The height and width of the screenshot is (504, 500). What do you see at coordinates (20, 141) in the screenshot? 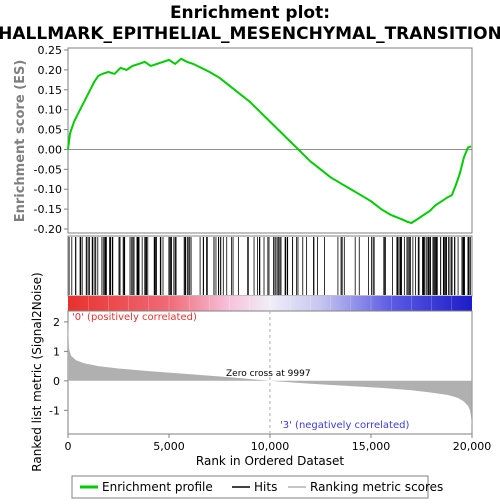
I see `es-ylabel: Enrichment score (ES)` at bounding box center [20, 141].